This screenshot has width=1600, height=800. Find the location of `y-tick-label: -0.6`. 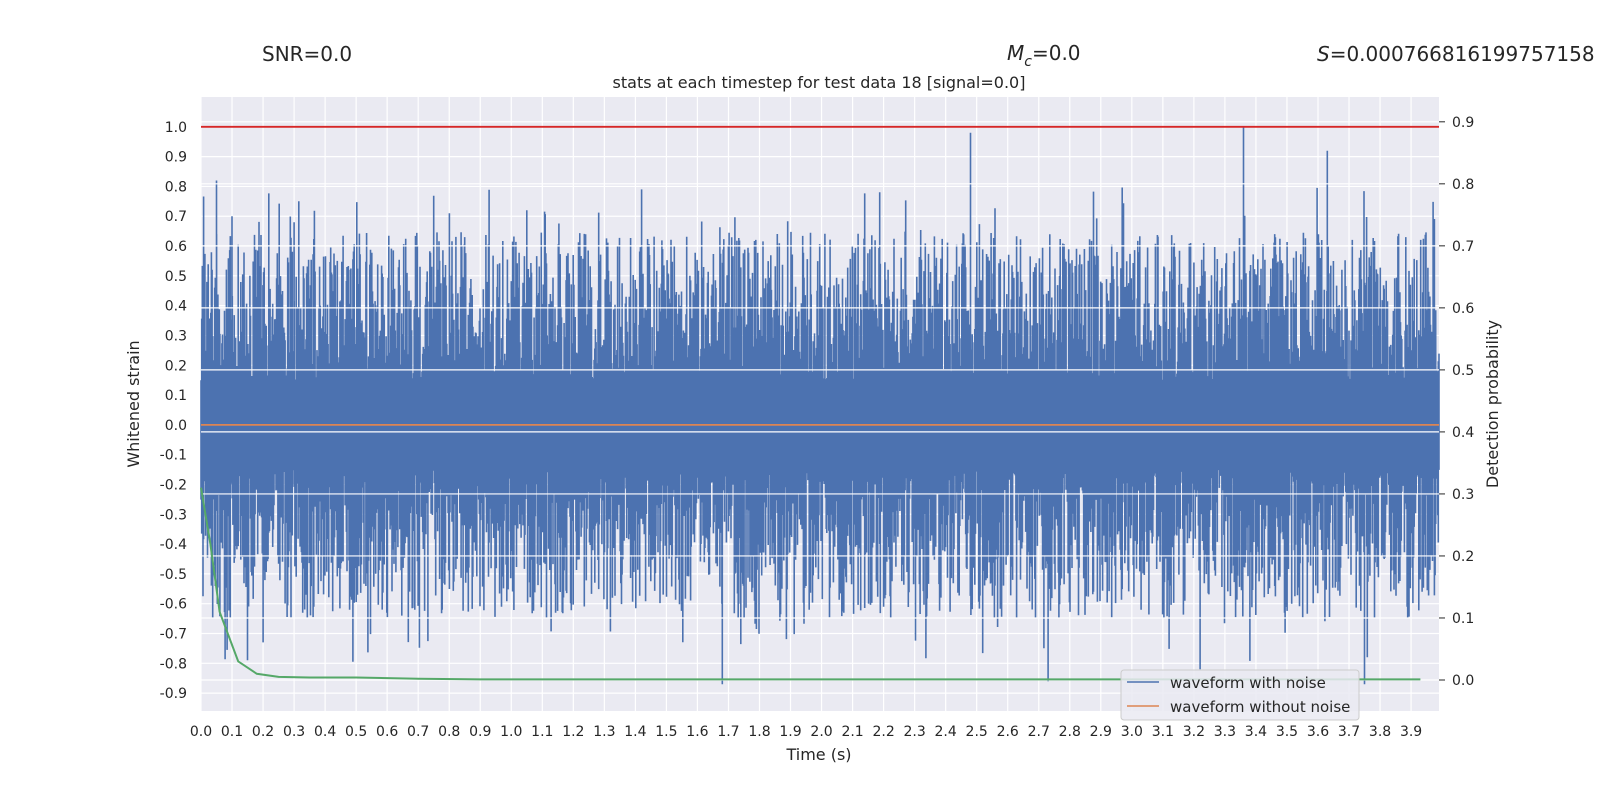

y-tick-label: -0.6 is located at coordinates (173, 605).